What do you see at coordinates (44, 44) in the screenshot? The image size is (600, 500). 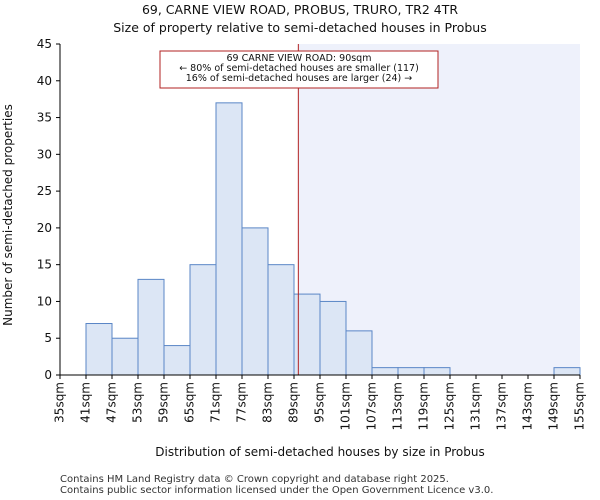 I see `y-tick-label: 45` at bounding box center [44, 44].